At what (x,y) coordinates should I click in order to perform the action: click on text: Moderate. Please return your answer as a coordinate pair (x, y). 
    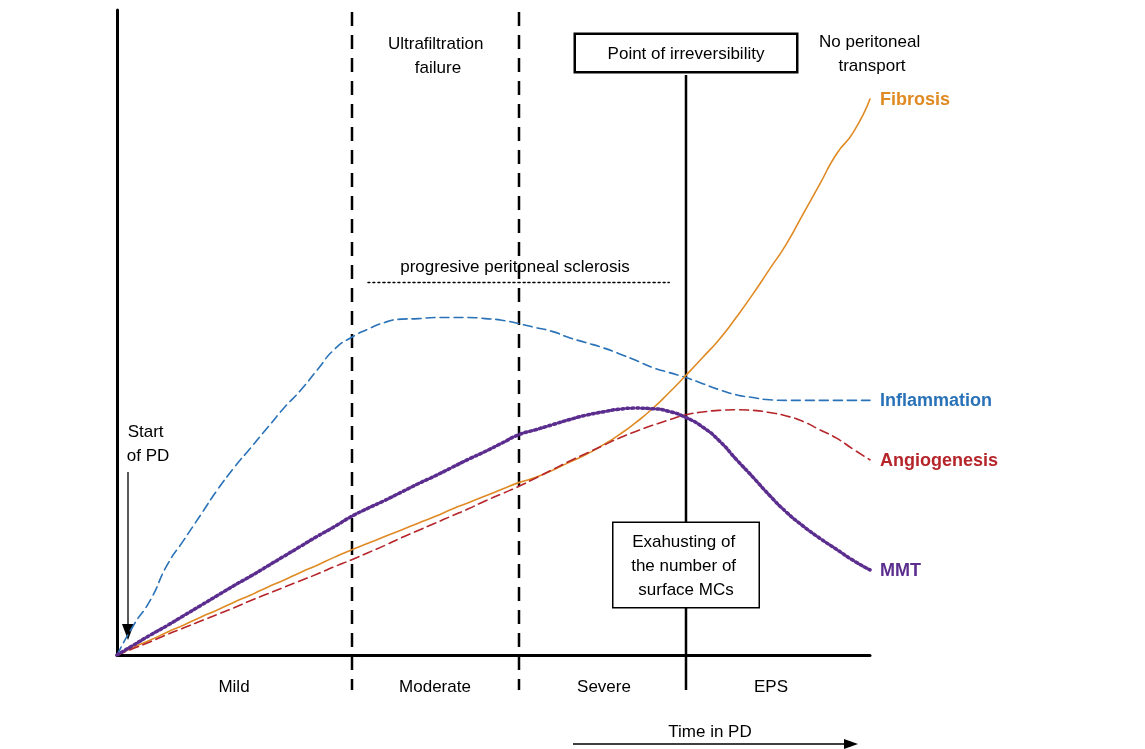
    Looking at the image, I should click on (435, 686).